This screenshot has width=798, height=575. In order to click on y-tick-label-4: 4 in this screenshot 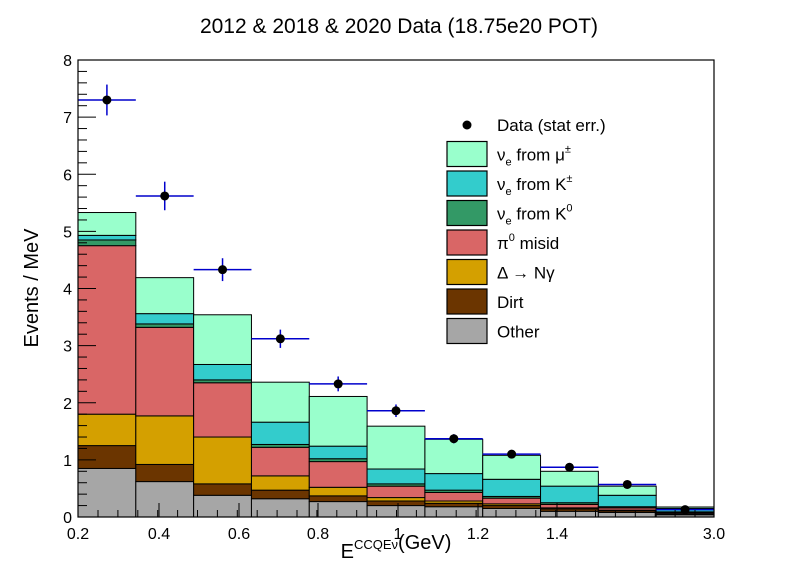, I will do `click(67, 290)`.